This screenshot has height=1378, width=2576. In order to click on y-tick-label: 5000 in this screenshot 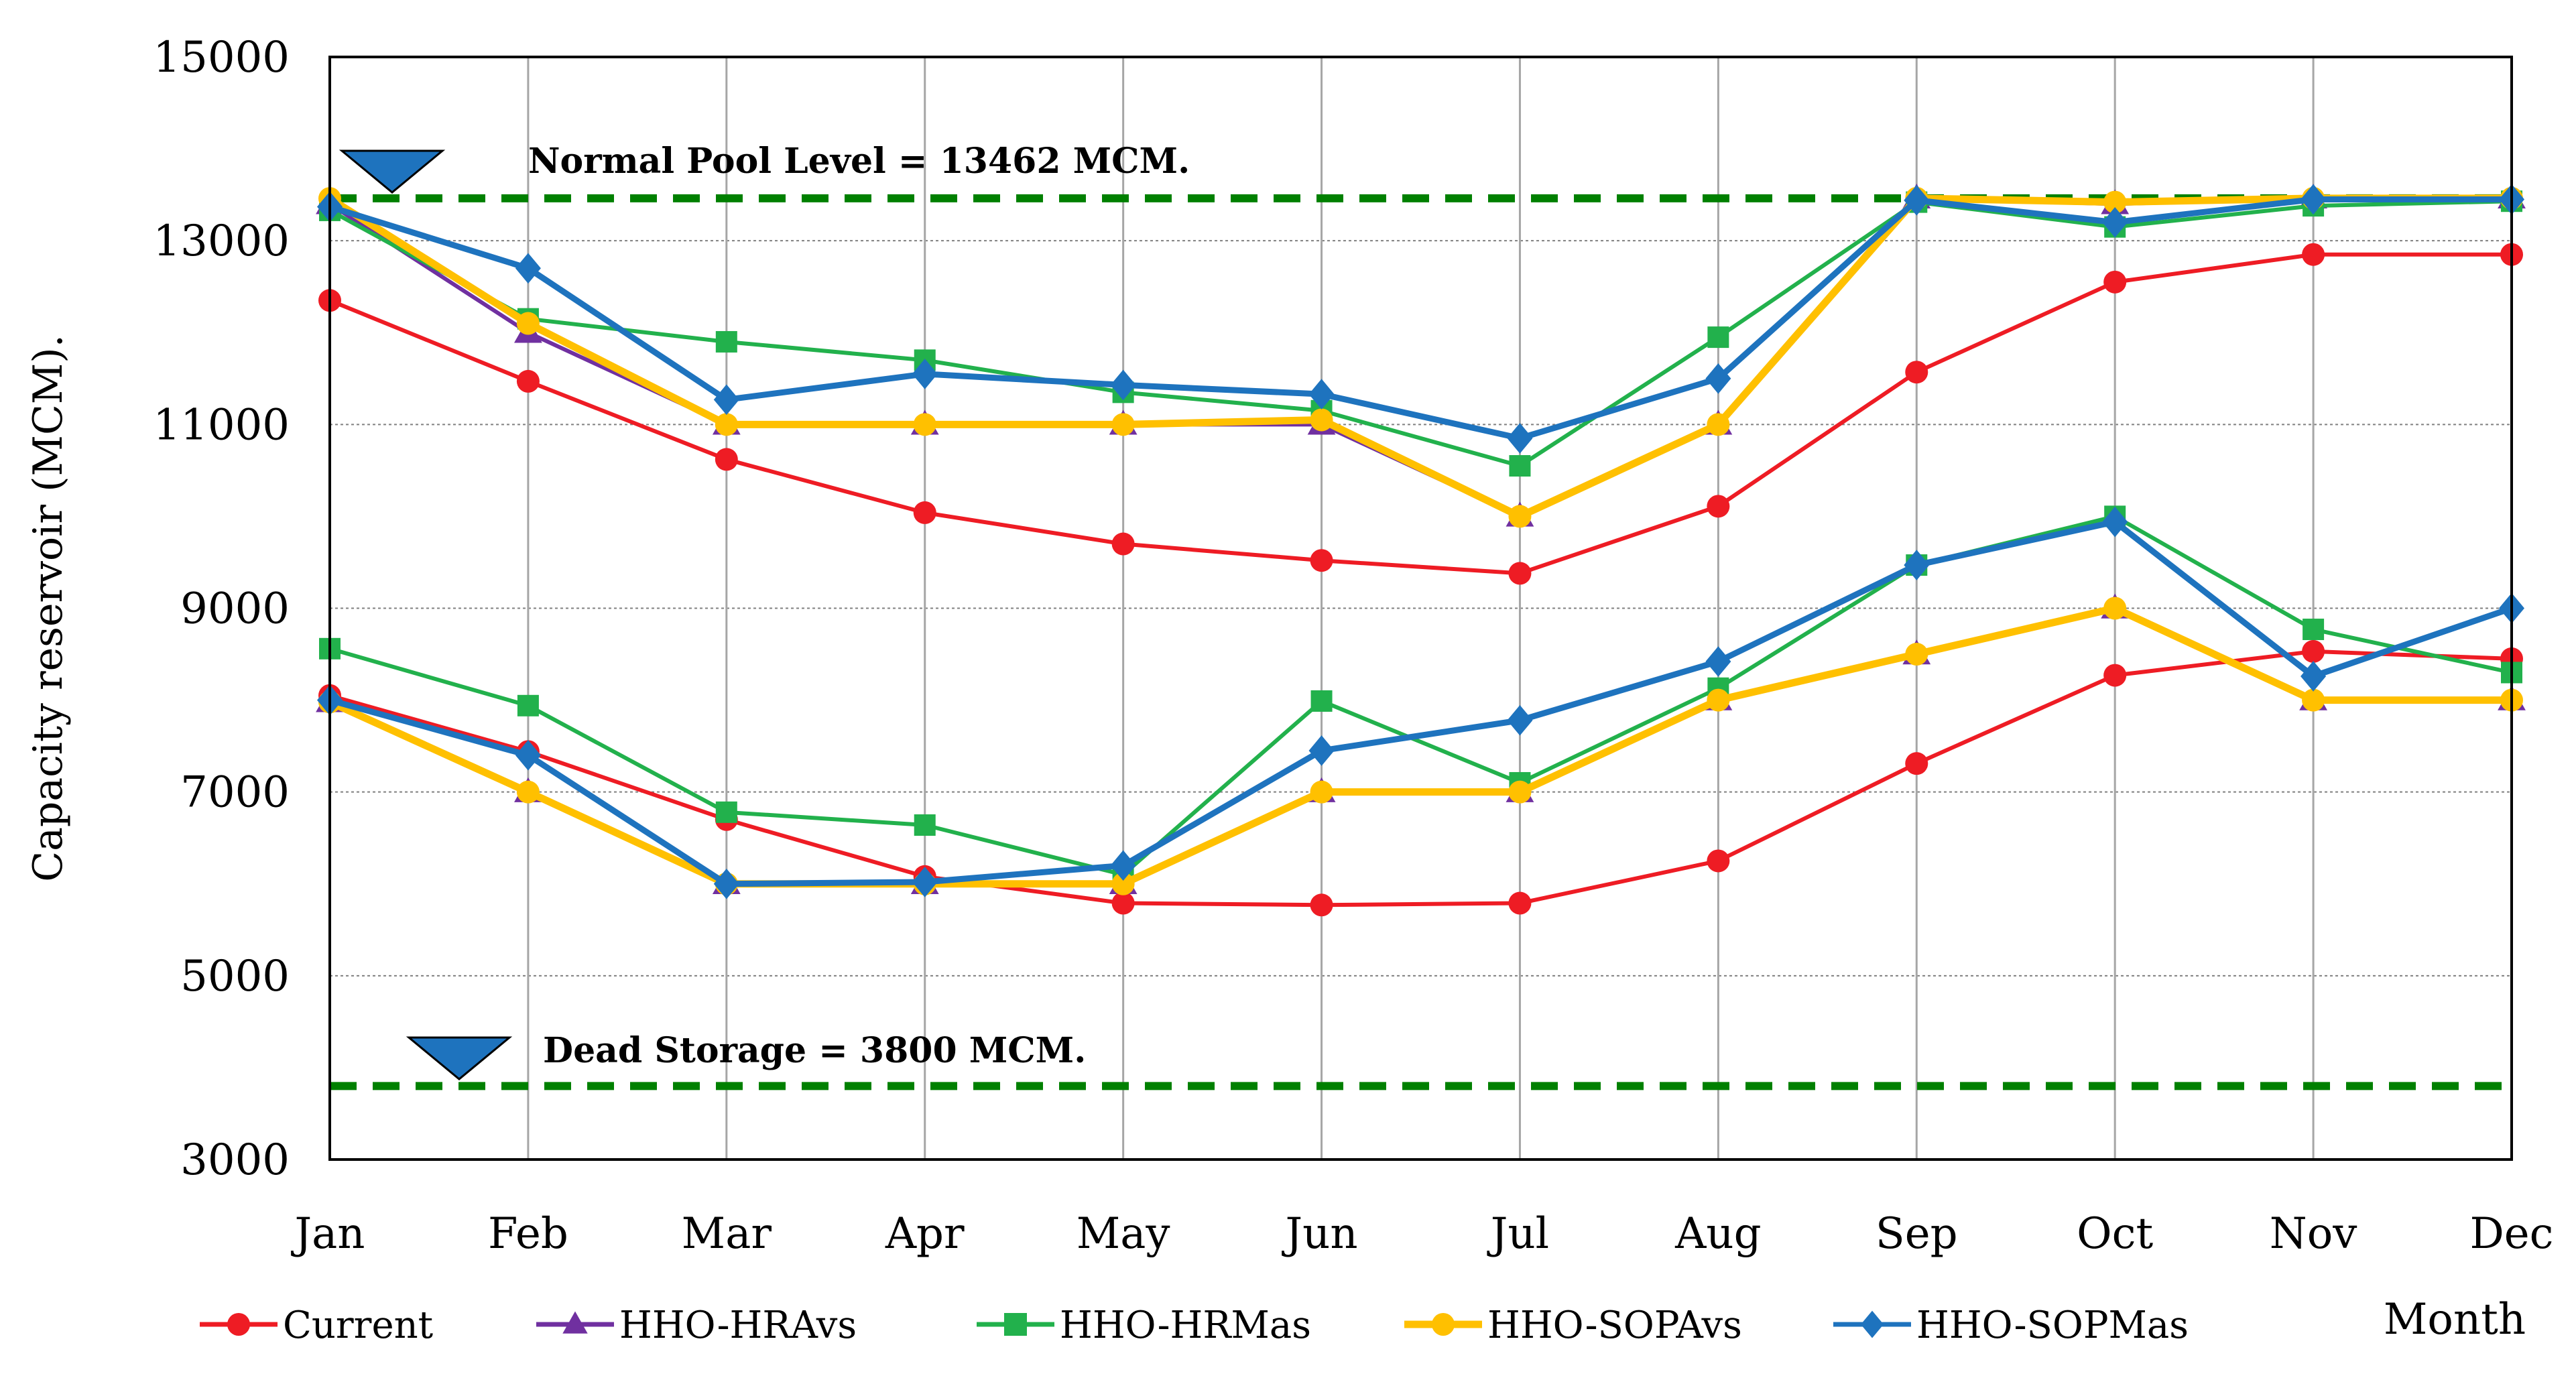, I will do `click(235, 976)`.